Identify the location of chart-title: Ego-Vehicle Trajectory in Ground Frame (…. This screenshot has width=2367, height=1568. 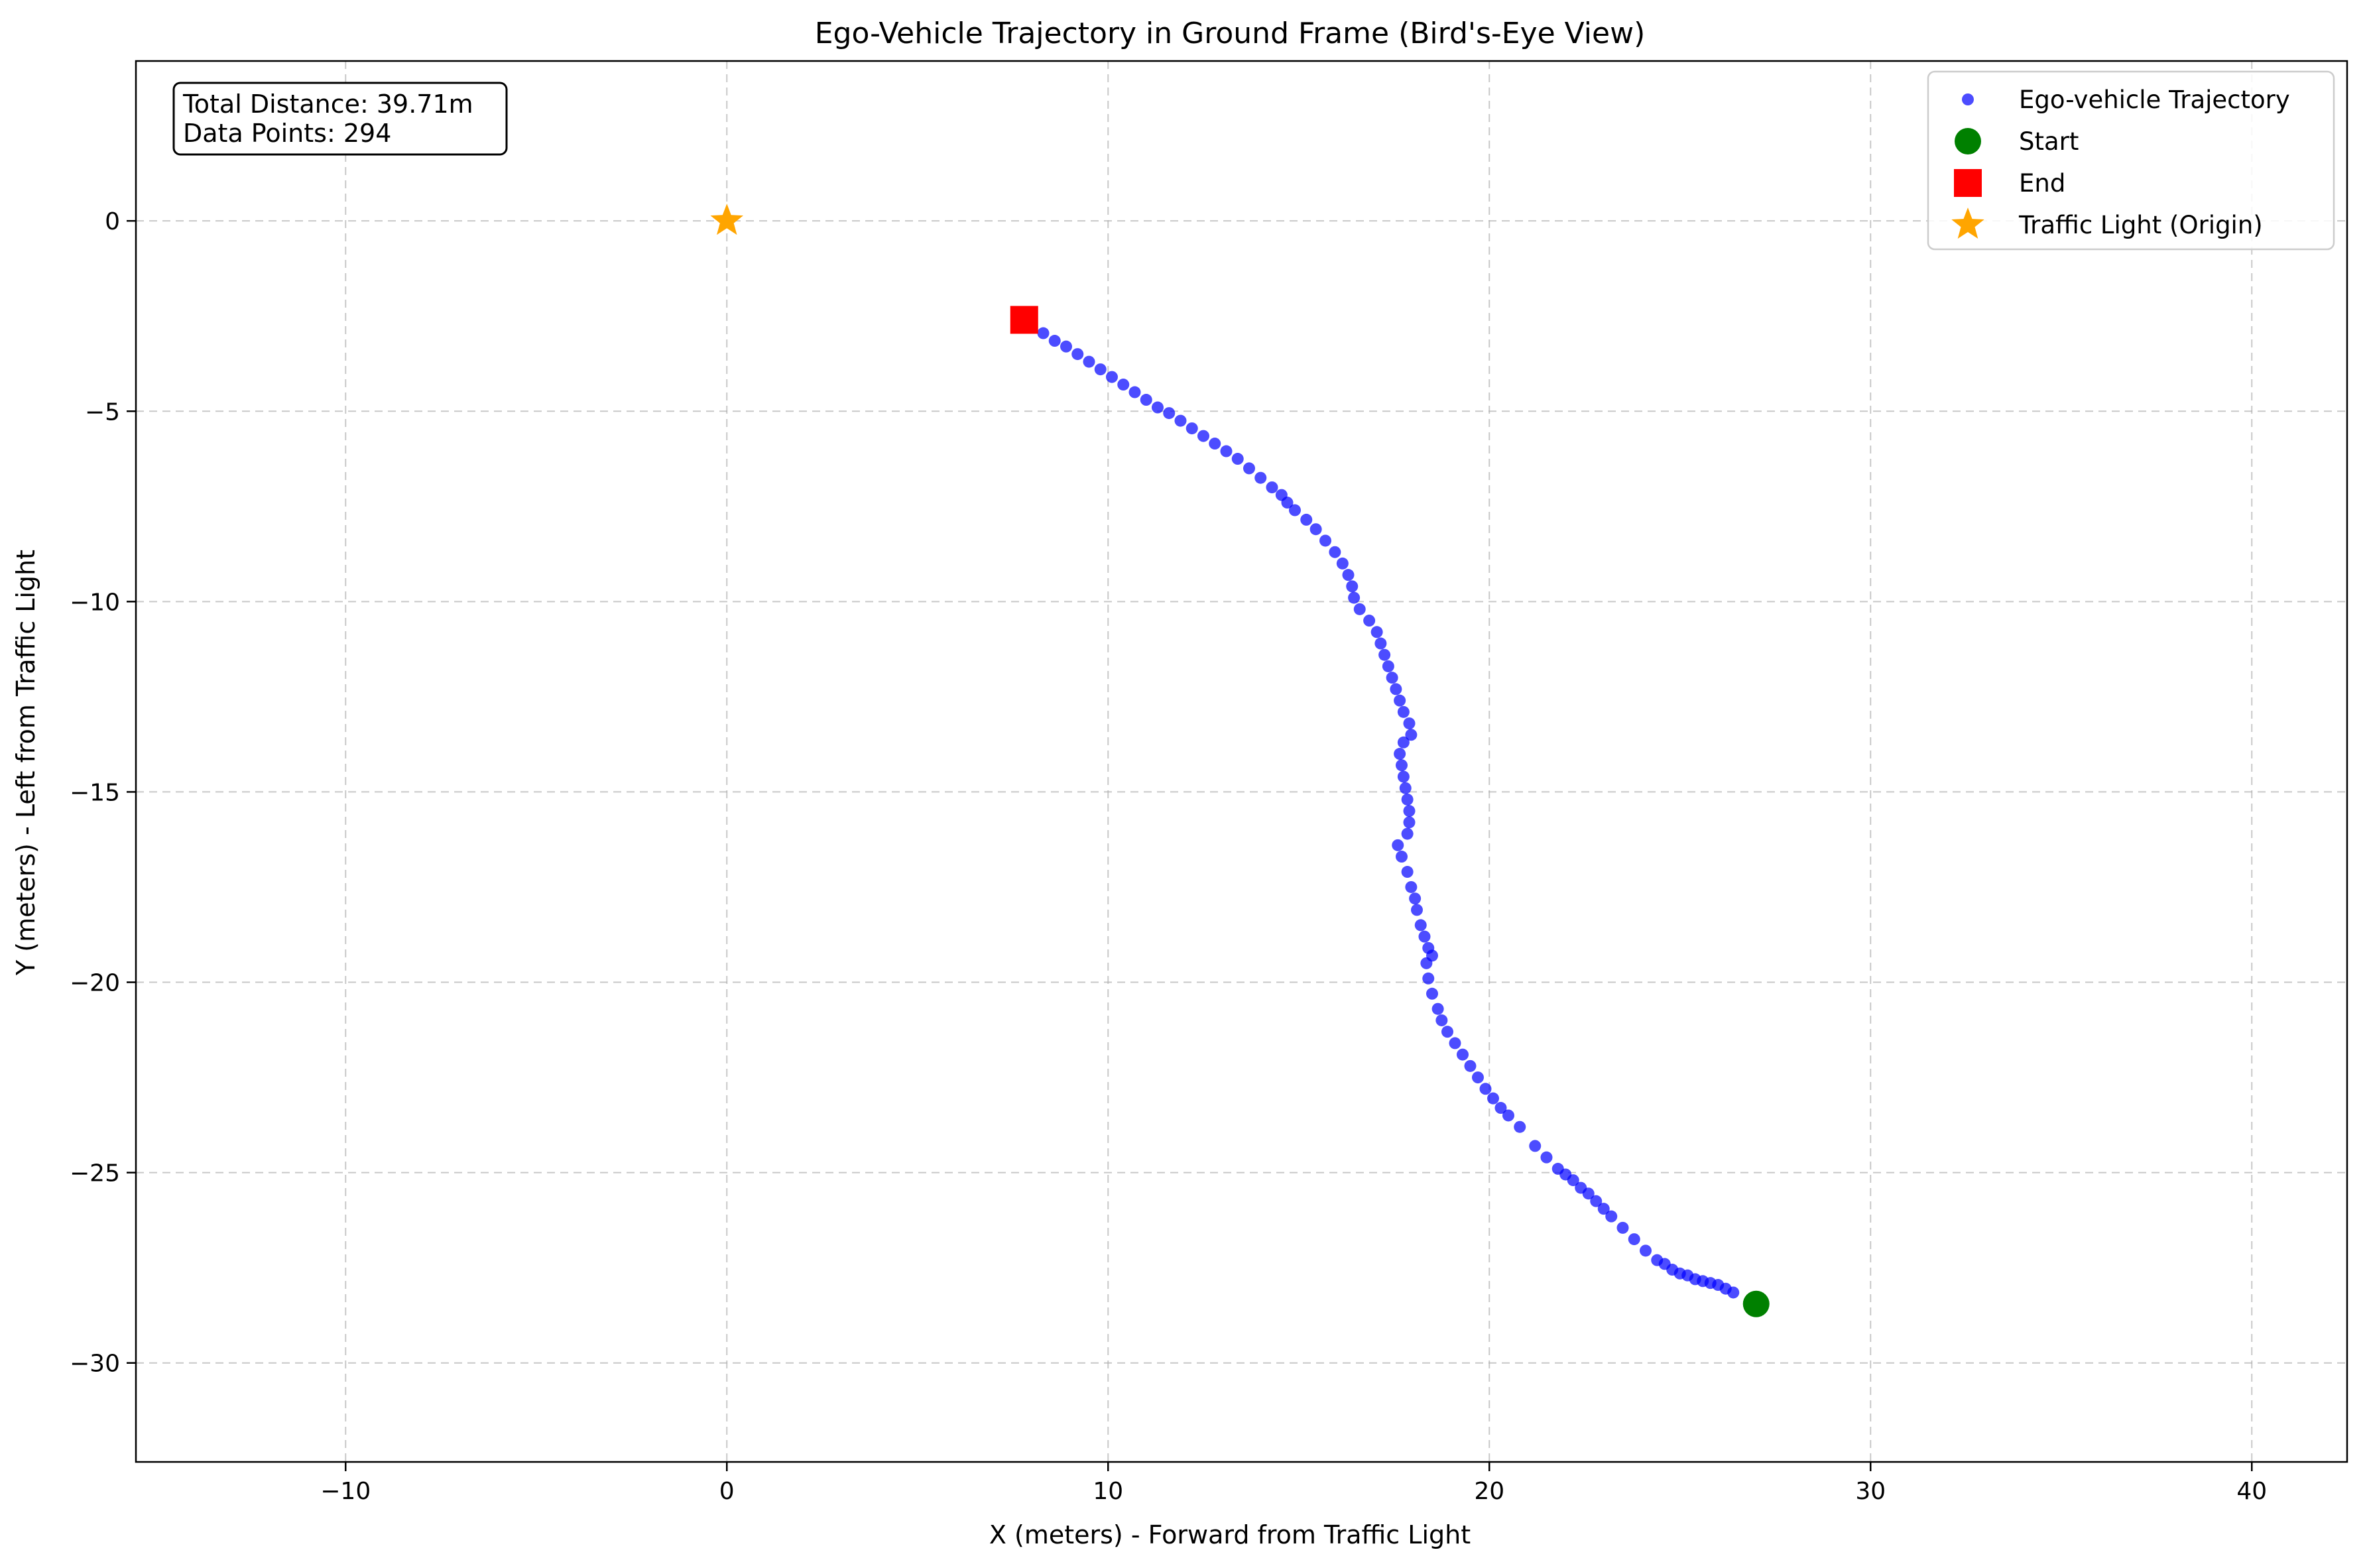
(1230, 33).